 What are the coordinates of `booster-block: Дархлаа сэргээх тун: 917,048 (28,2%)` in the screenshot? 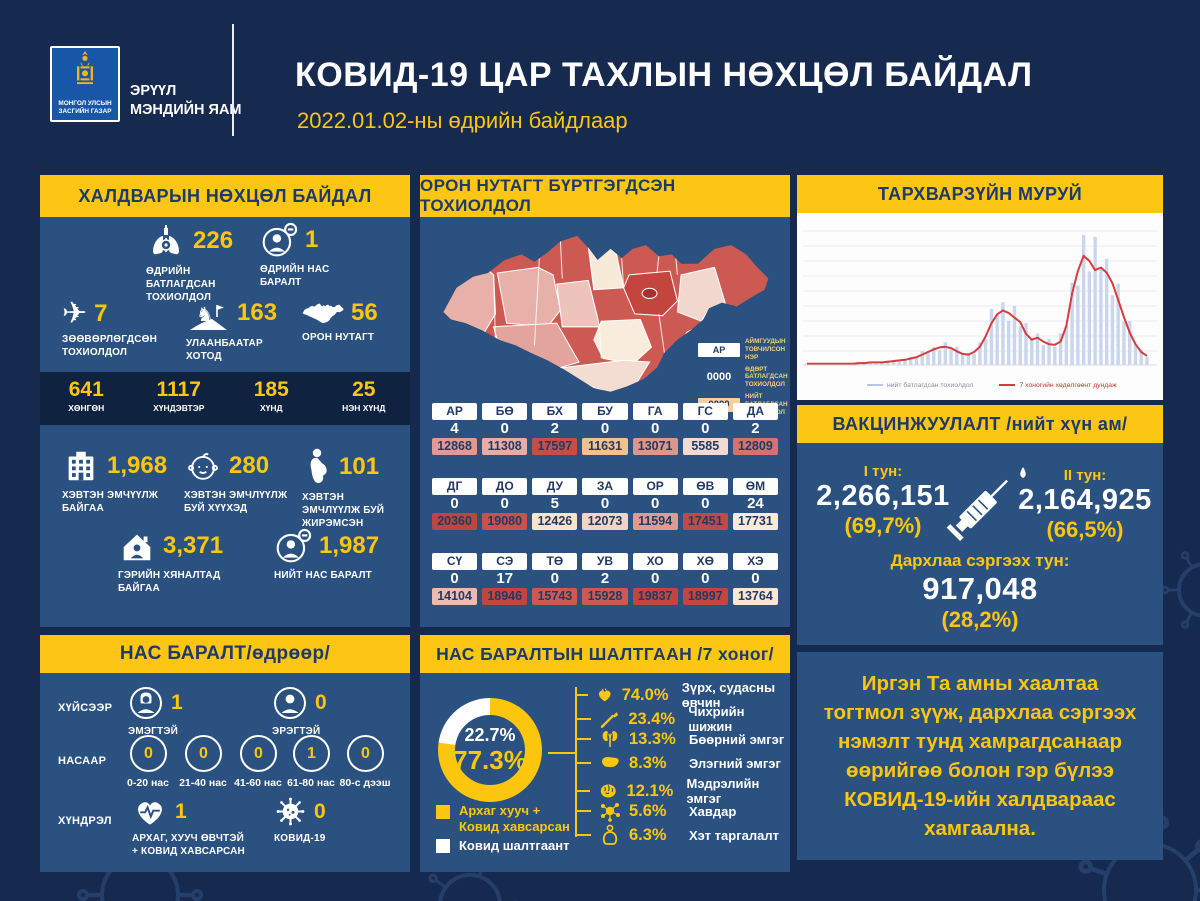 It's located at (980, 592).